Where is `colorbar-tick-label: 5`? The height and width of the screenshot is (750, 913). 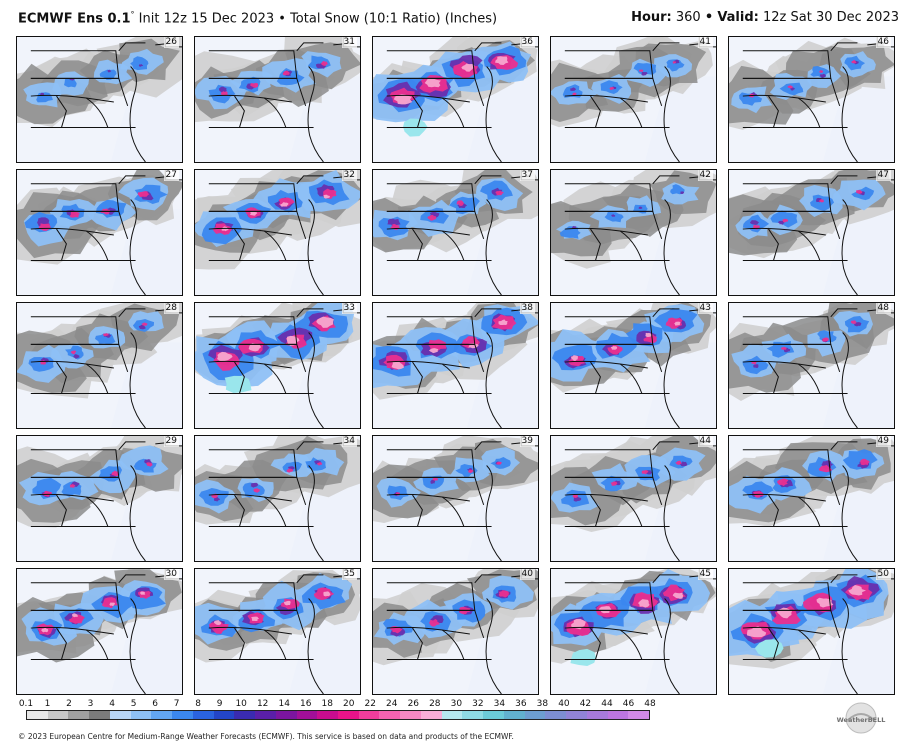
colorbar-tick-label: 5 is located at coordinates (133, 704).